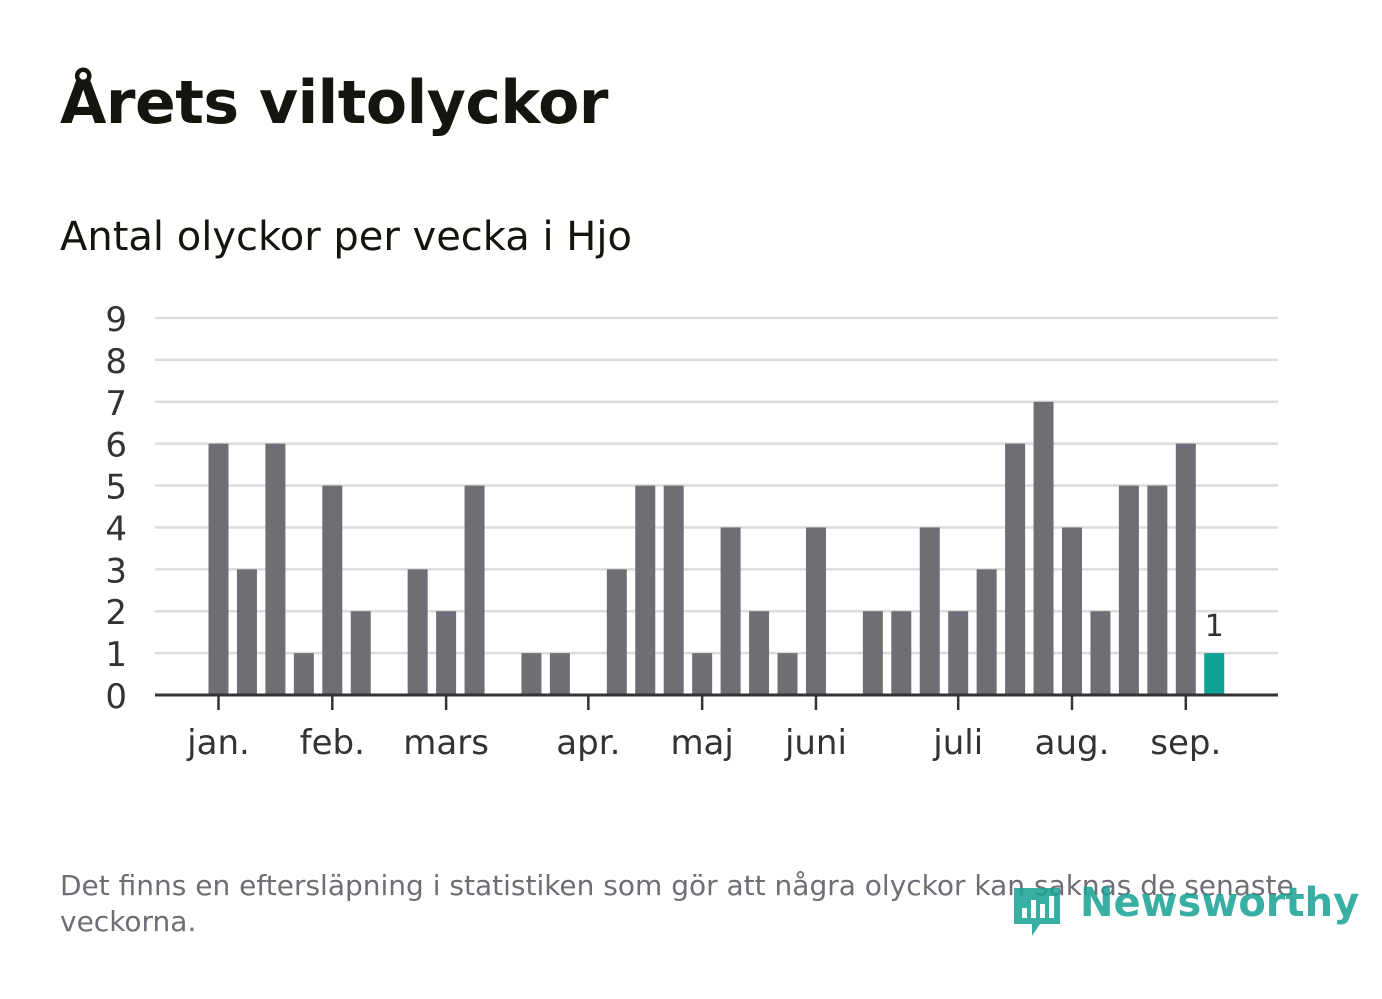 This screenshot has width=1382, height=999. Describe the element at coordinates (116, 362) in the screenshot. I see `y-tick-label: 8` at that location.